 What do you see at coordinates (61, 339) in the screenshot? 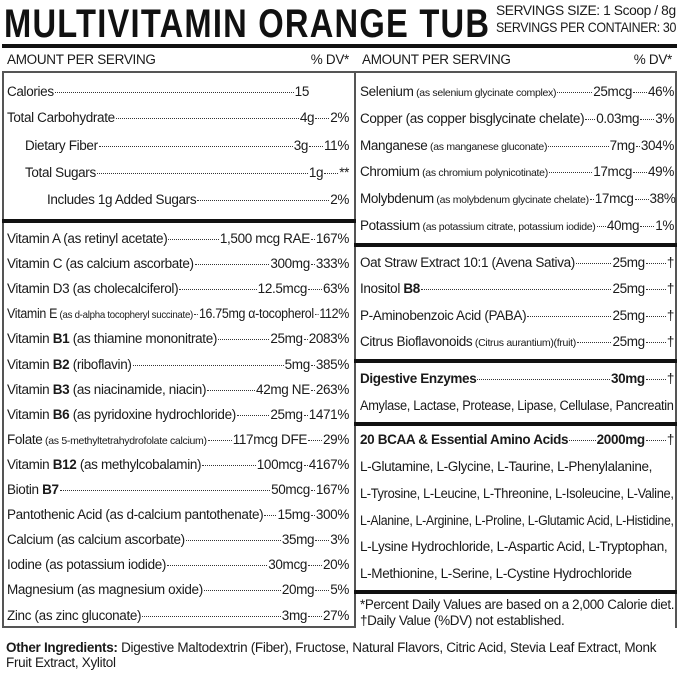
I see `nutrient-bold-label: B1` at bounding box center [61, 339].